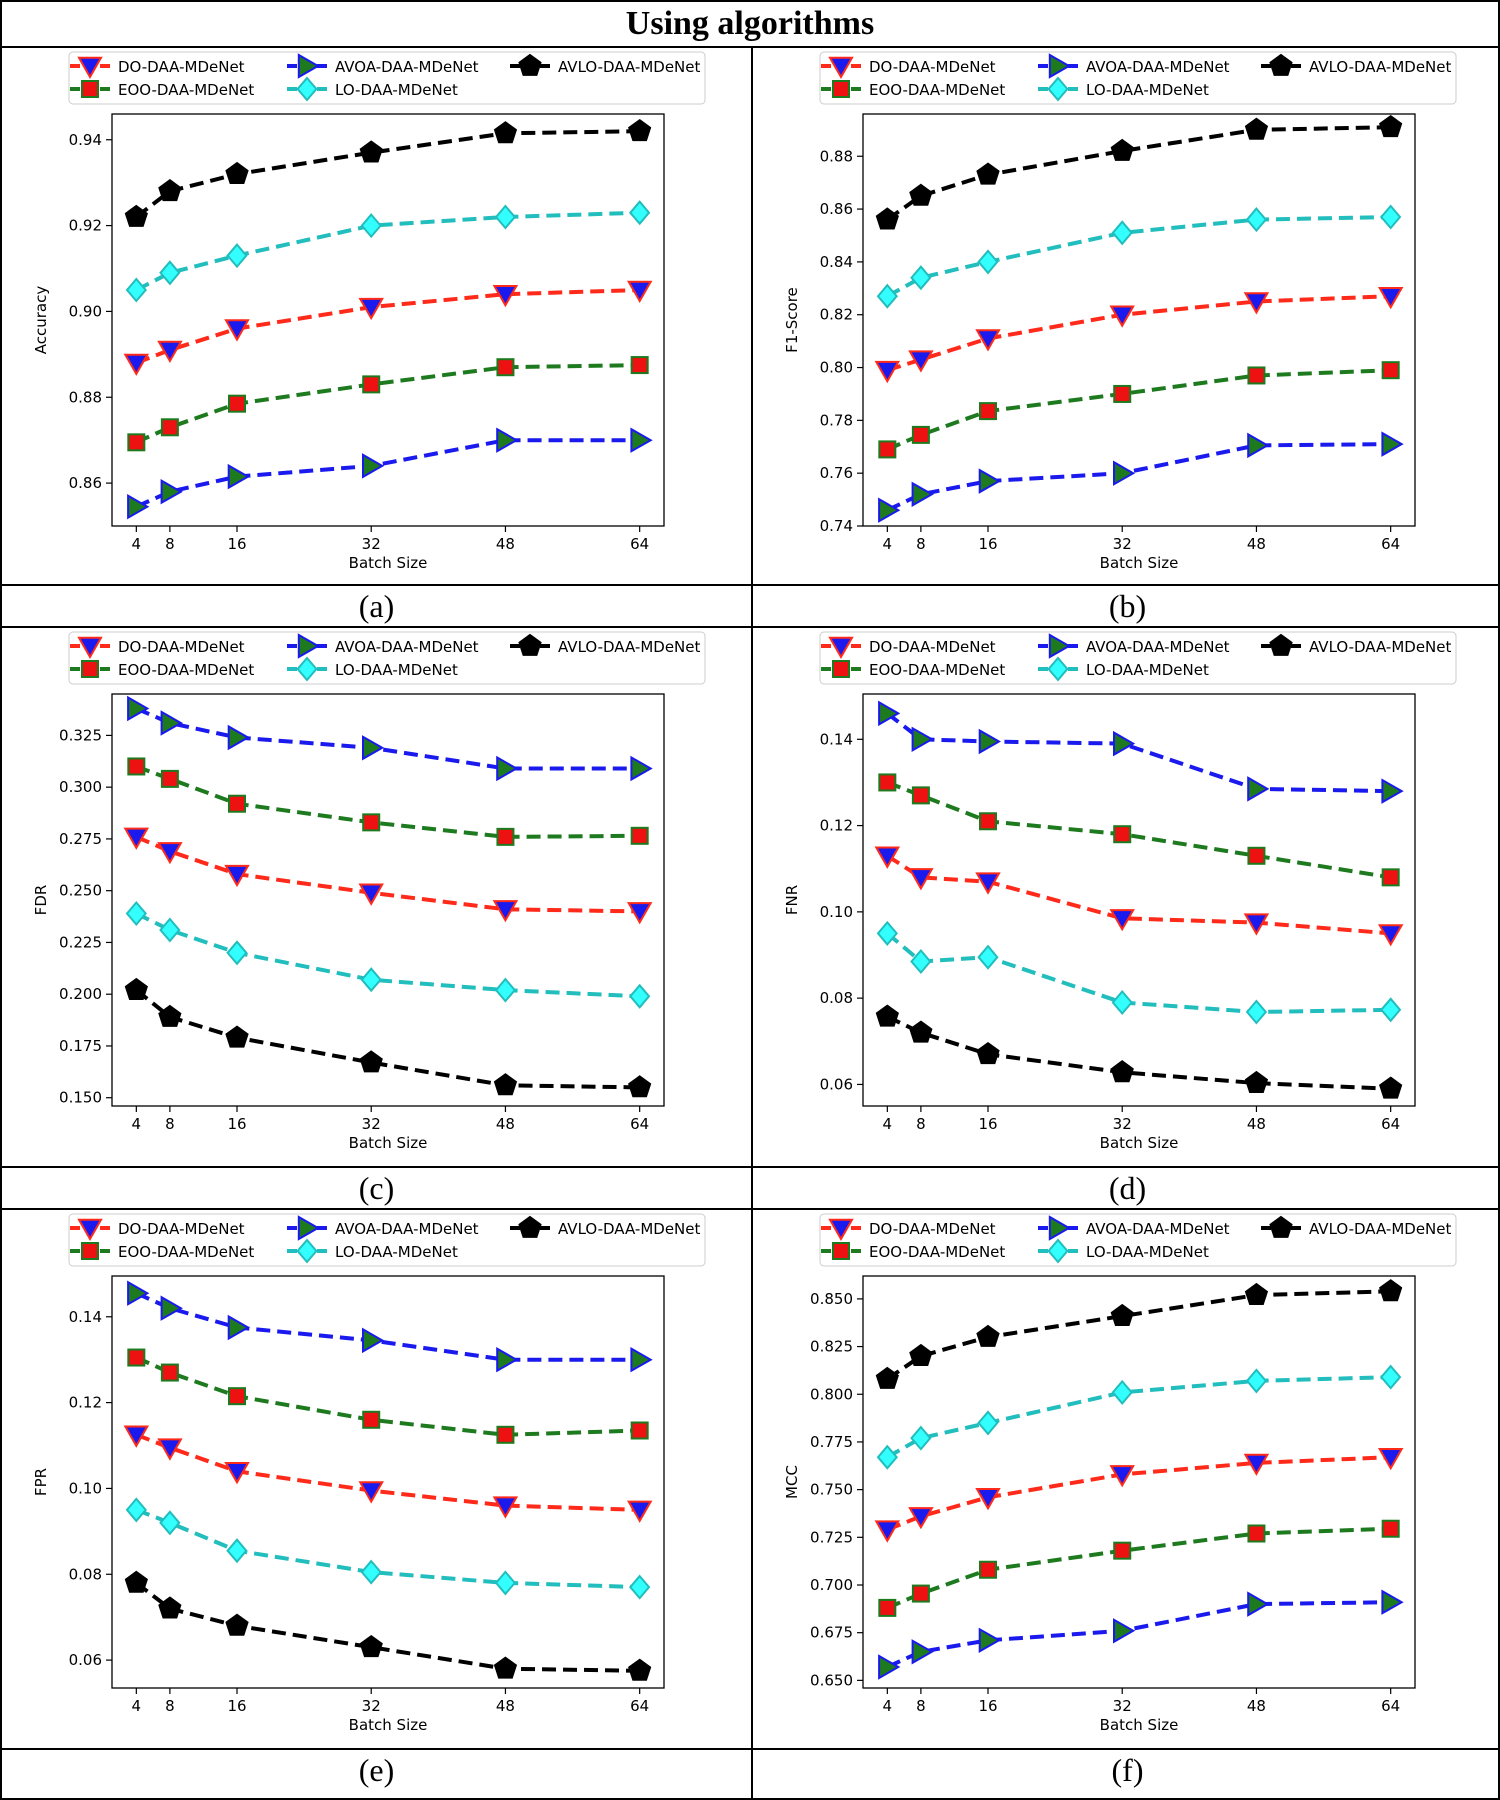  I want to click on y-axis-label: FNR, so click(792, 900).